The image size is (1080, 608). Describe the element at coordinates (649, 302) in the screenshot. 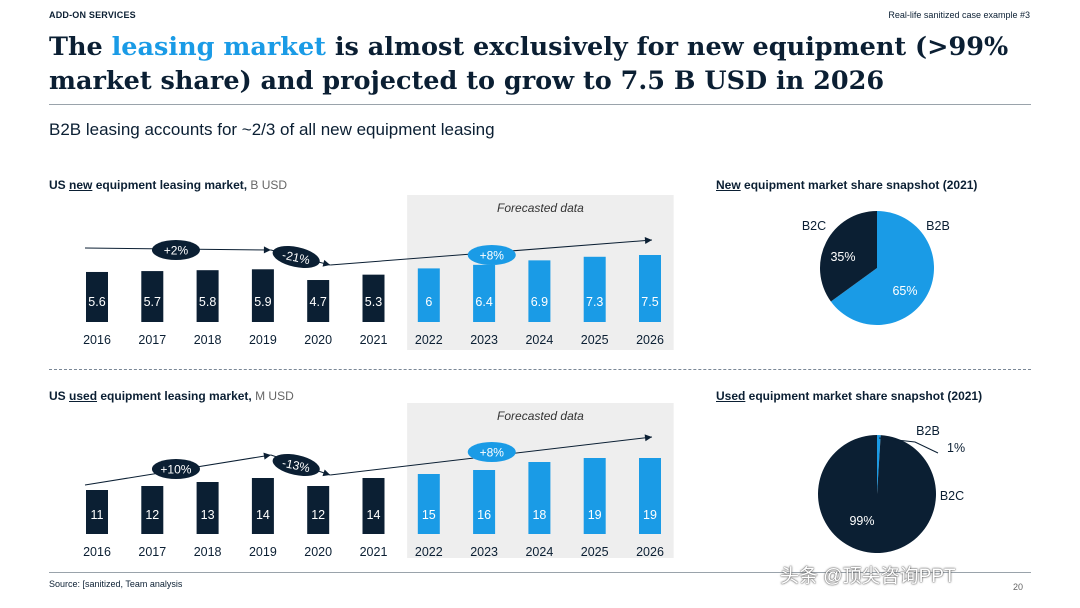

I see `bar-value-label: 7.5` at that location.